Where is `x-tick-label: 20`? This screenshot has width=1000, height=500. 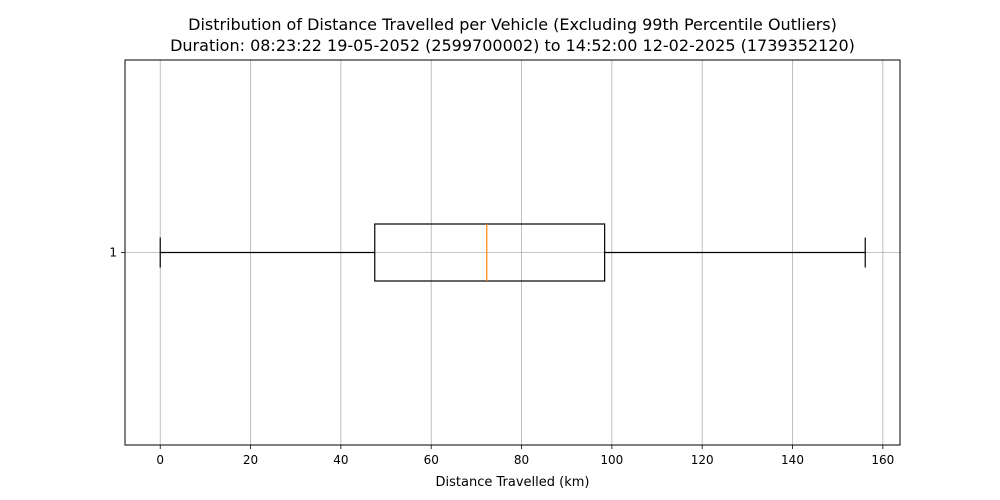
x-tick-label: 20 is located at coordinates (250, 460).